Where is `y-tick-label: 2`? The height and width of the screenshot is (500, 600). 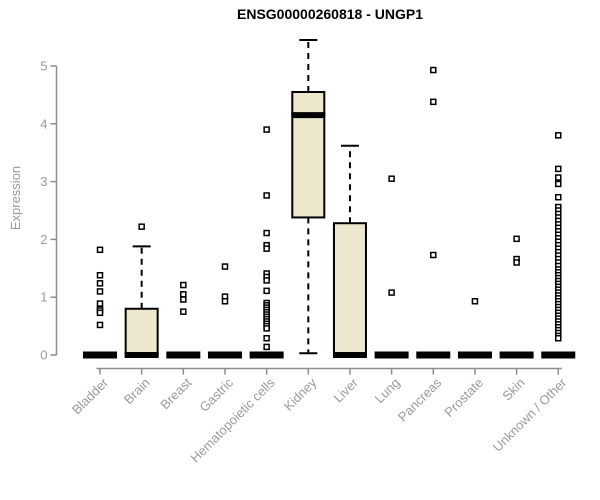 y-tick-label: 2 is located at coordinates (43, 239).